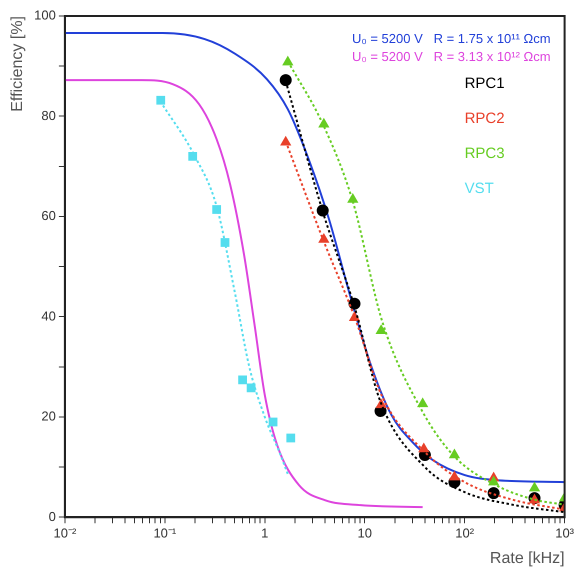  Describe the element at coordinates (465, 533) in the screenshot. I see `x-tick-label: 10²` at that location.